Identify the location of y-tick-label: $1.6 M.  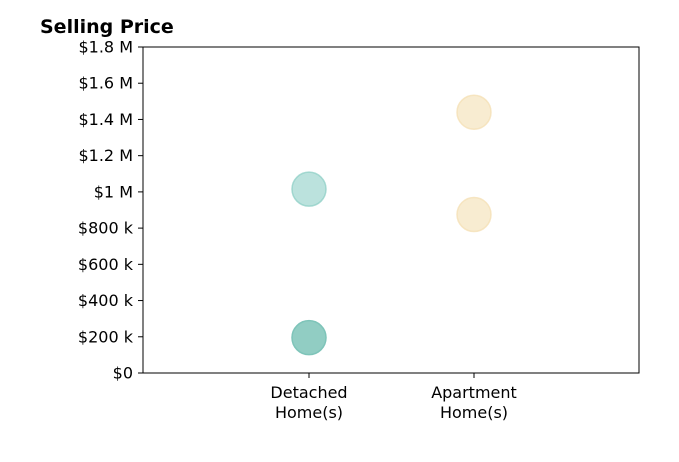
(105, 83).